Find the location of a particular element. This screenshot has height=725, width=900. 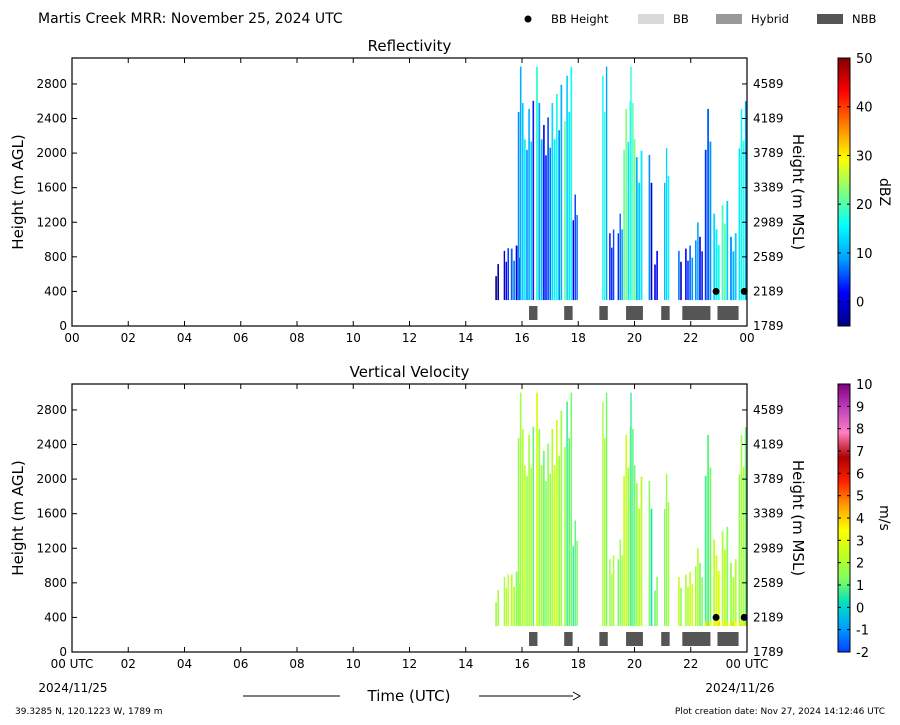

legend-label: BB Height is located at coordinates (580, 19).